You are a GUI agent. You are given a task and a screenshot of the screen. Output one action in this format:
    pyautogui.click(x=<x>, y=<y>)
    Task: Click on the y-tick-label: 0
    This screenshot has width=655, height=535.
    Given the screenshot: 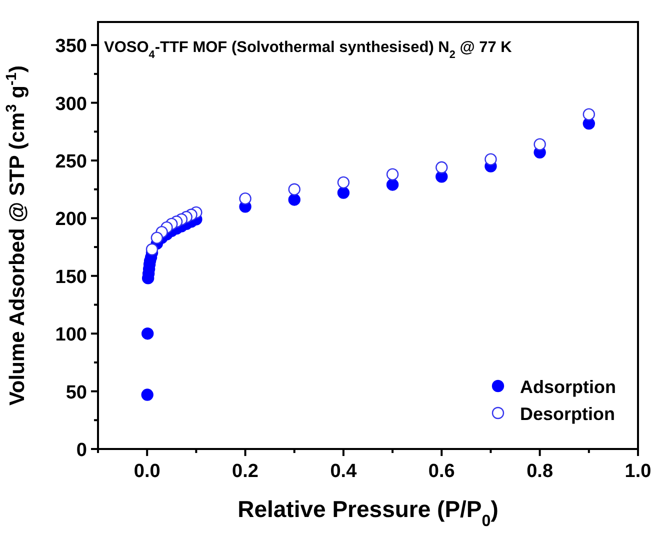 What is the action you would take?
    pyautogui.click(x=81, y=450)
    